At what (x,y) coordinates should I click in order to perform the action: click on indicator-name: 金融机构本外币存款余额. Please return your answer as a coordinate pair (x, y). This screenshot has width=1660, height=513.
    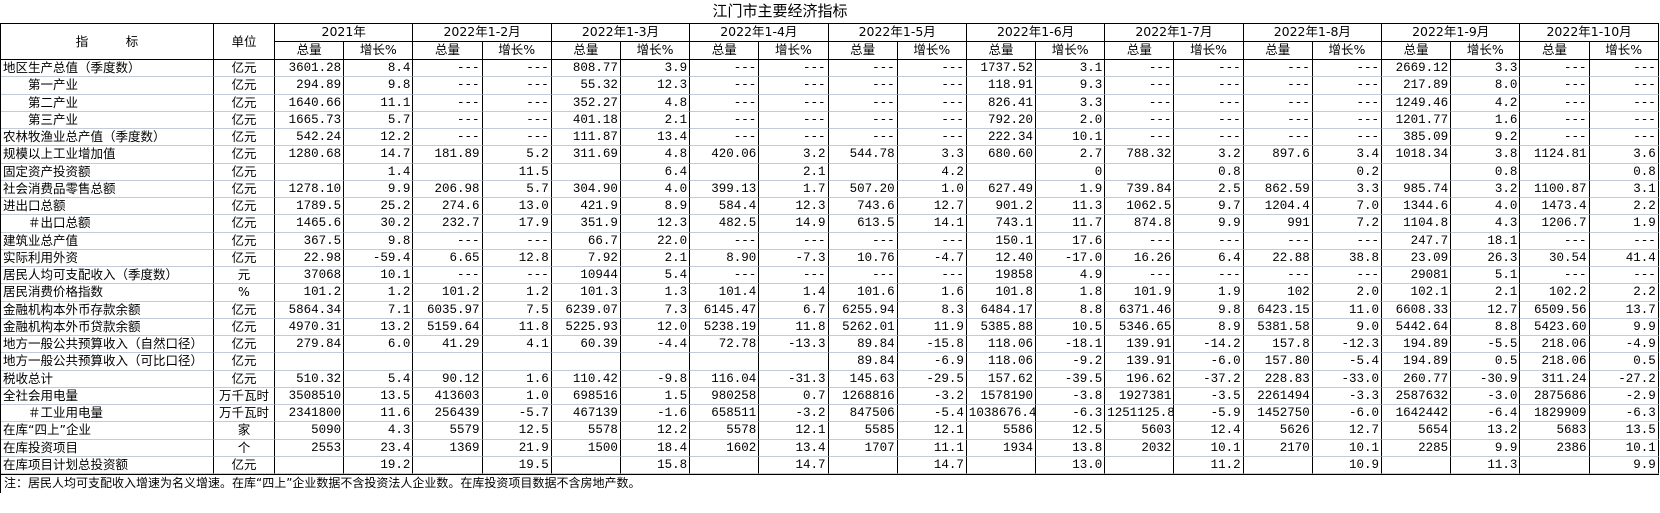
    Looking at the image, I should click on (107, 310).